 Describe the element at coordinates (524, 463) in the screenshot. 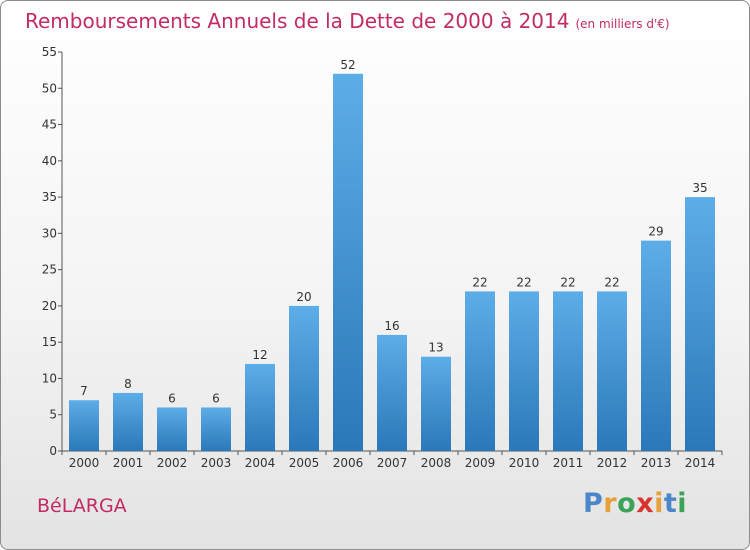

I see `x-tick-label: 2010` at that location.